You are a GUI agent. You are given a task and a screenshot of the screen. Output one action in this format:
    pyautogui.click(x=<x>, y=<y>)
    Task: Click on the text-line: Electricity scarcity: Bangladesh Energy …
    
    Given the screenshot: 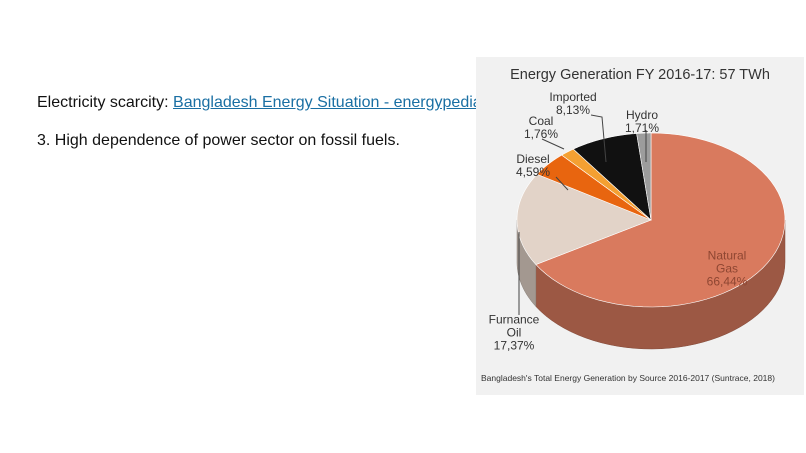 What is the action you would take?
    pyautogui.click(x=259, y=103)
    